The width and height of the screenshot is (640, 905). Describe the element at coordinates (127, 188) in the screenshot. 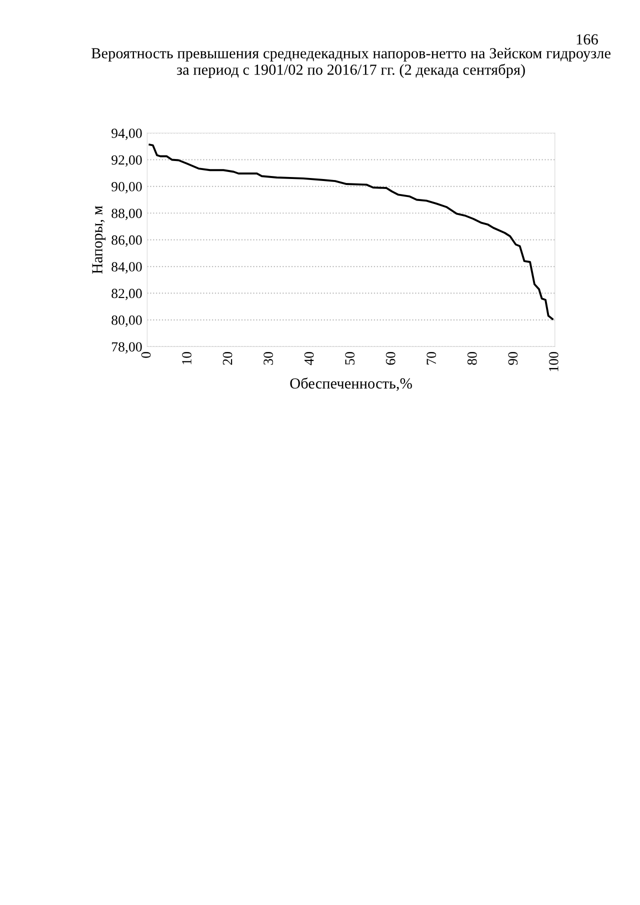

I see `y-tick-label: 90,00` at that location.